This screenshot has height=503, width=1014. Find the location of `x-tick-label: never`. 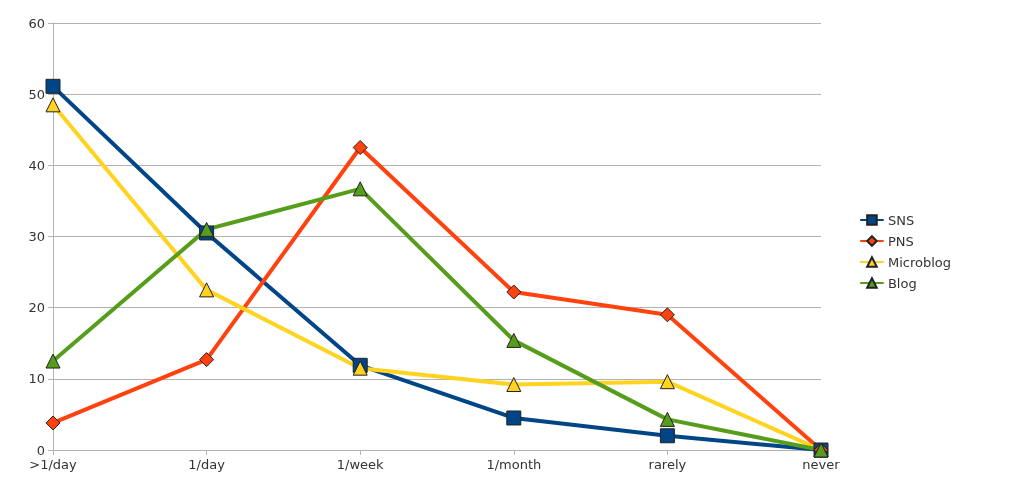

x-tick-label: never is located at coordinates (821, 464).